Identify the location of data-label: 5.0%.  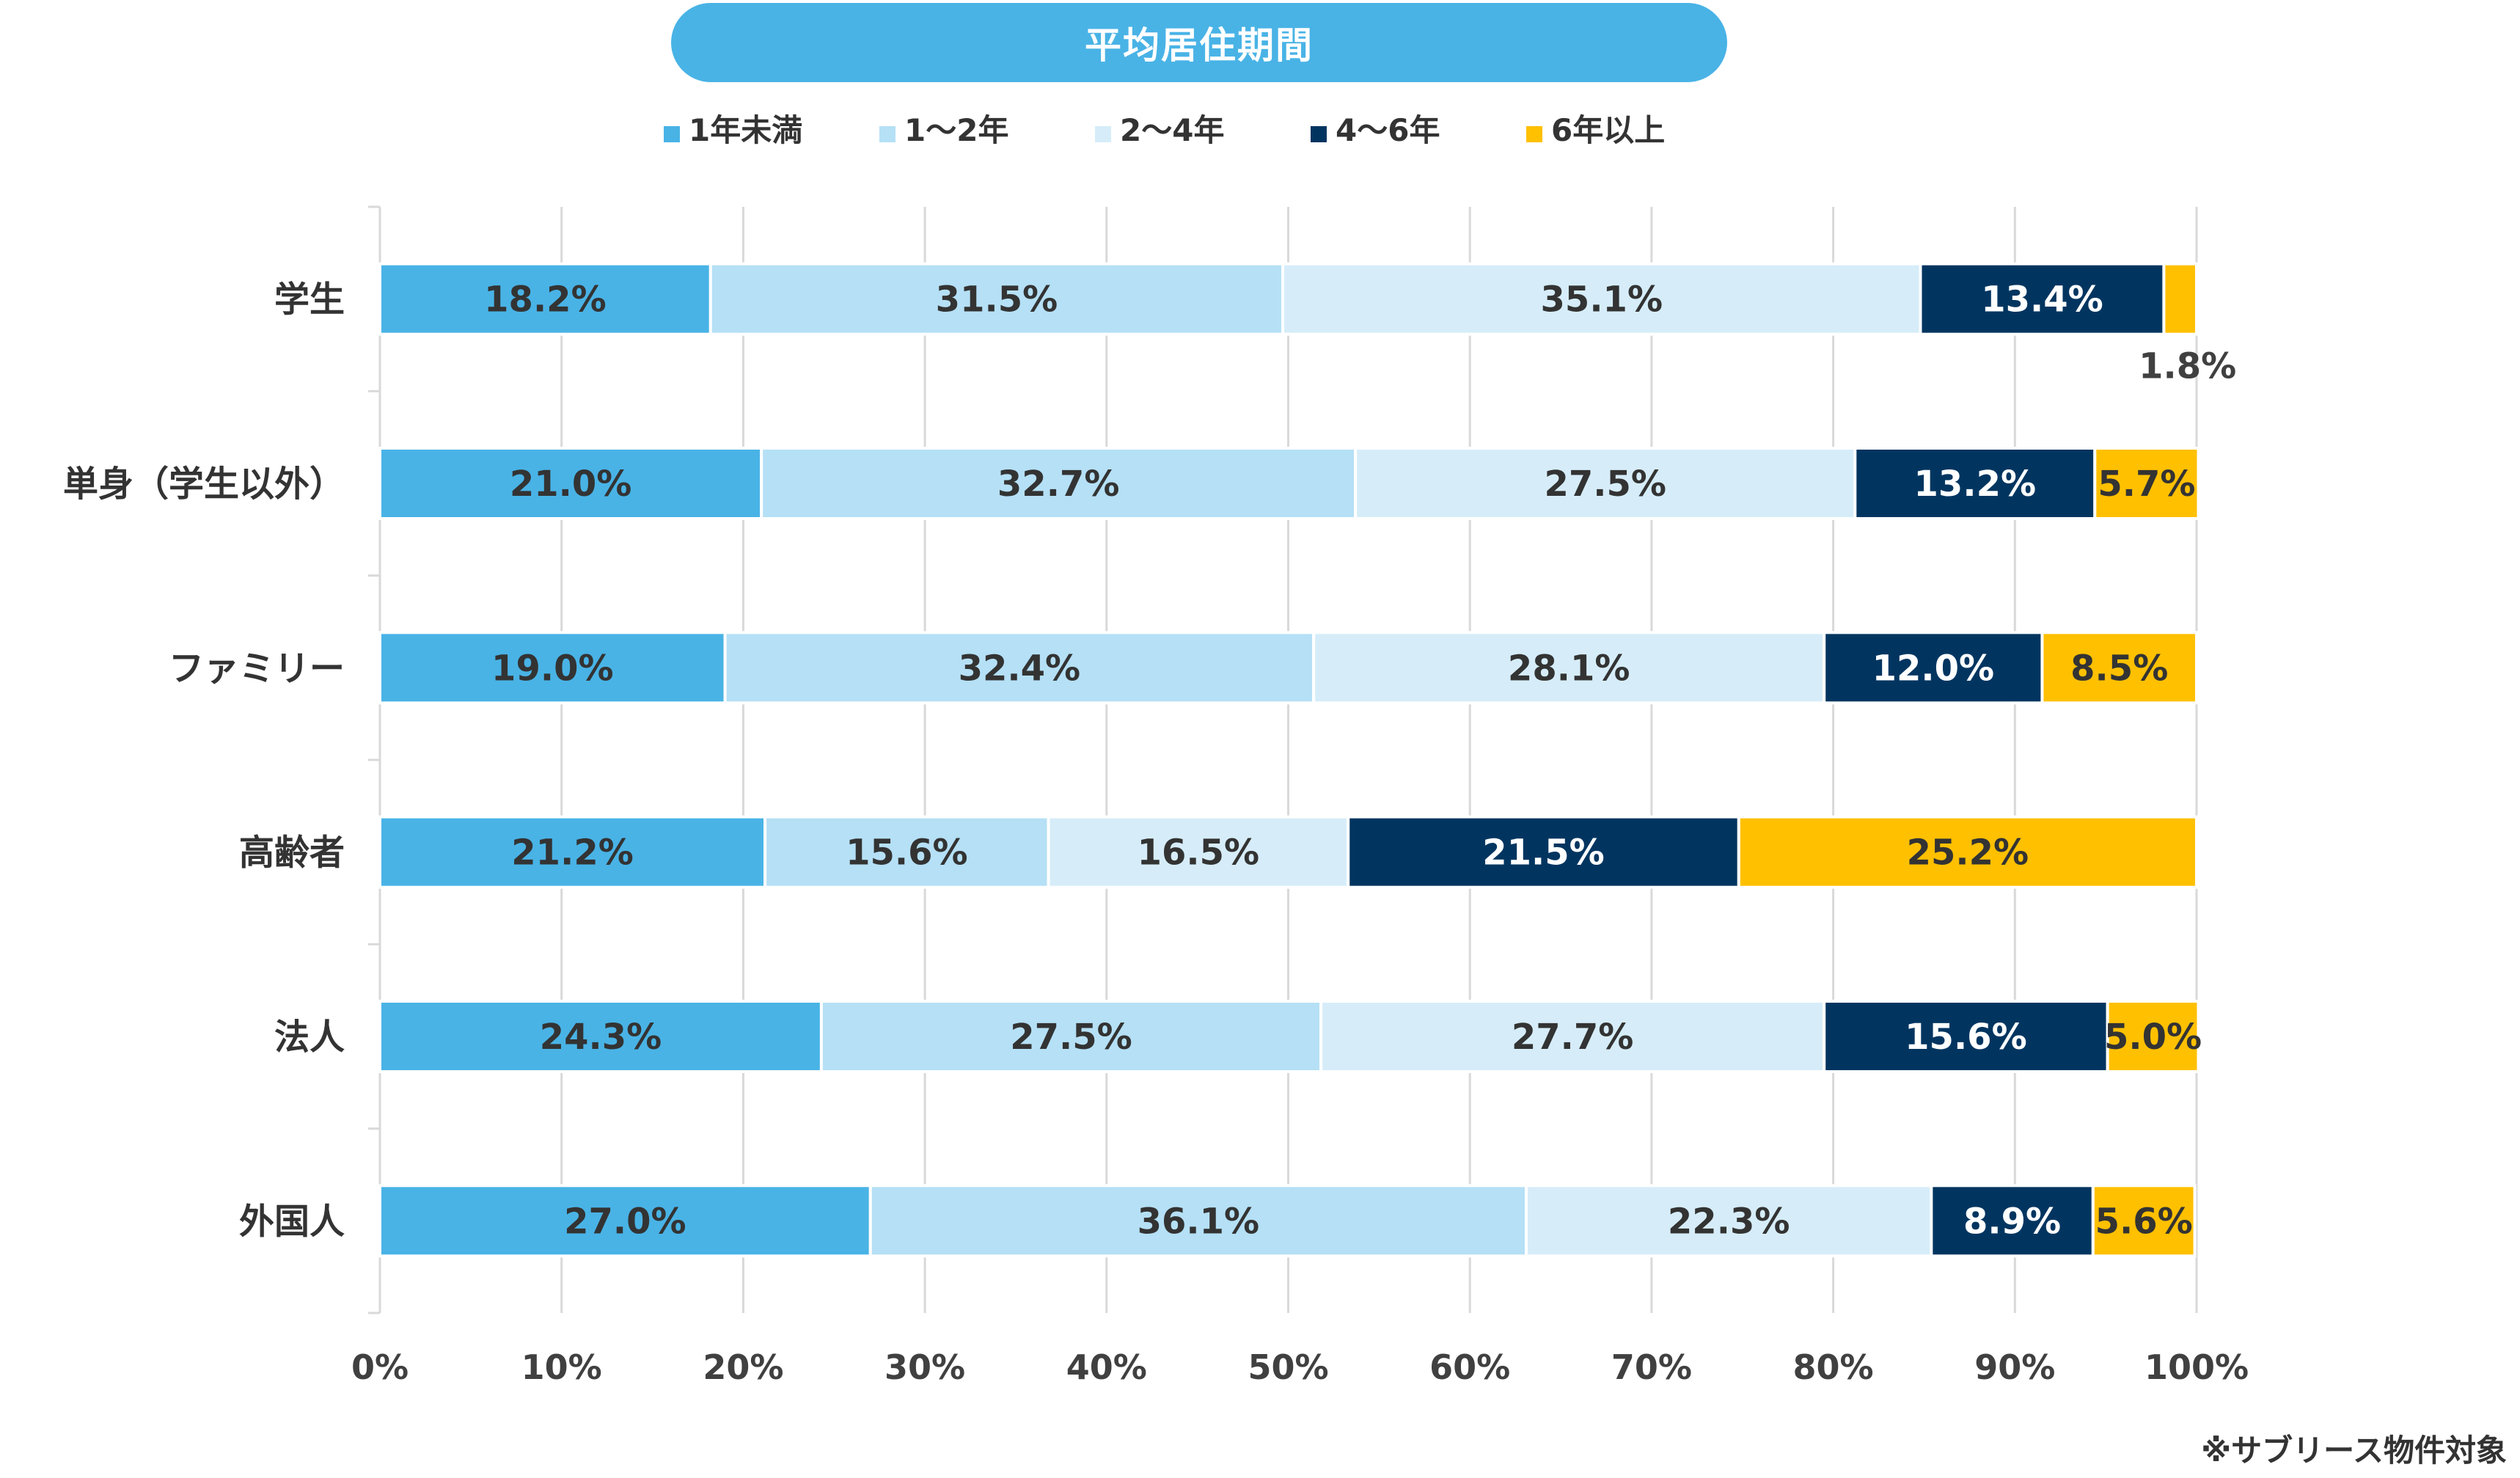
(2153, 1037).